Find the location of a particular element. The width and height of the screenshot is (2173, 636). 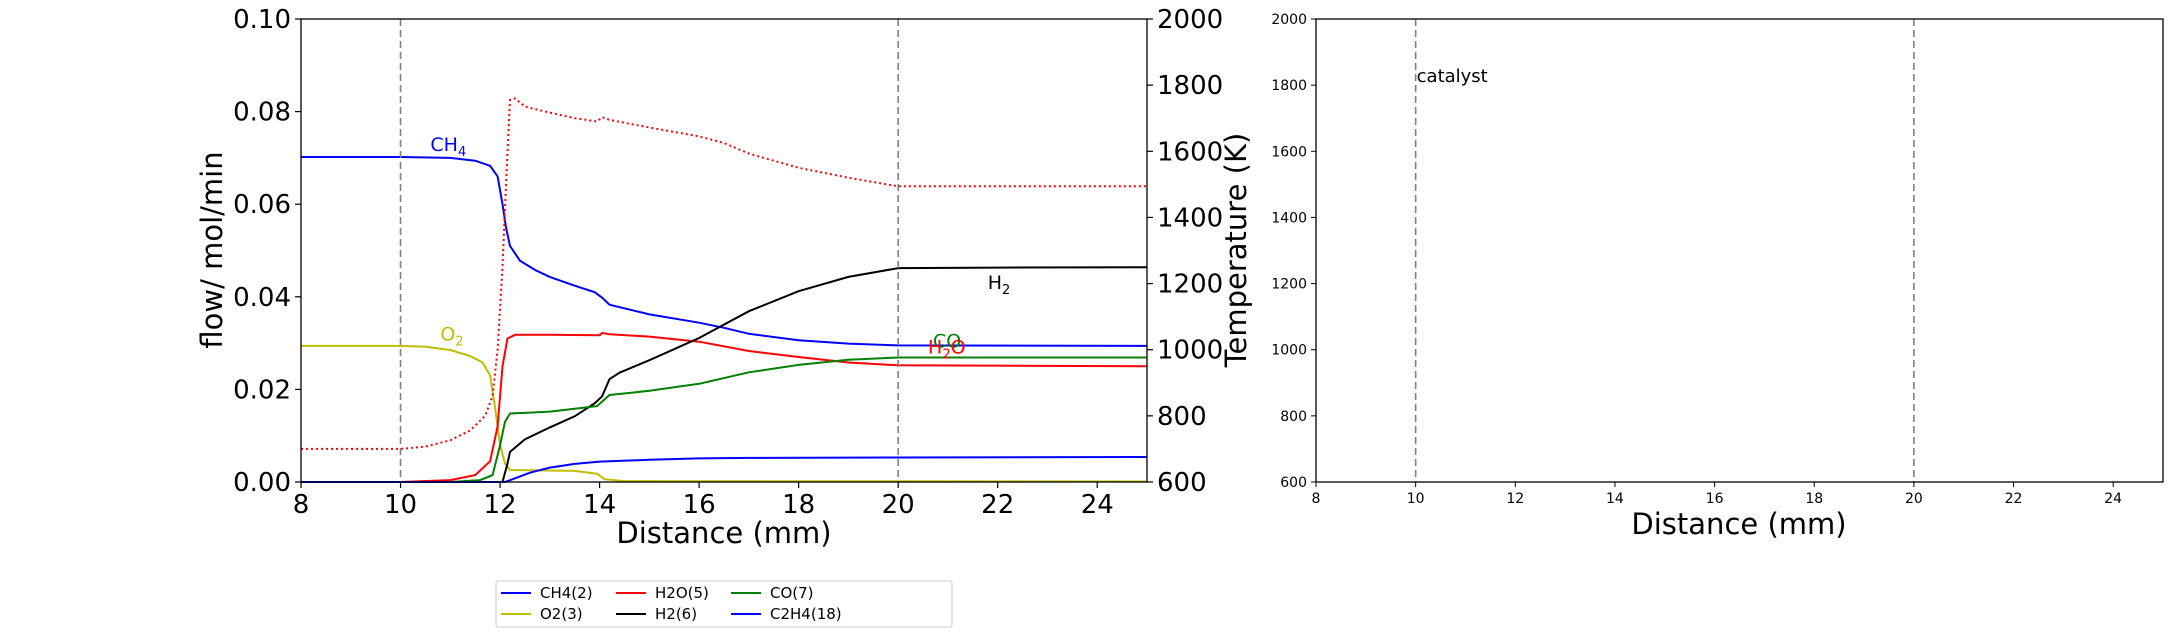

y-right-tick-label: 1000 is located at coordinates (1190, 351).